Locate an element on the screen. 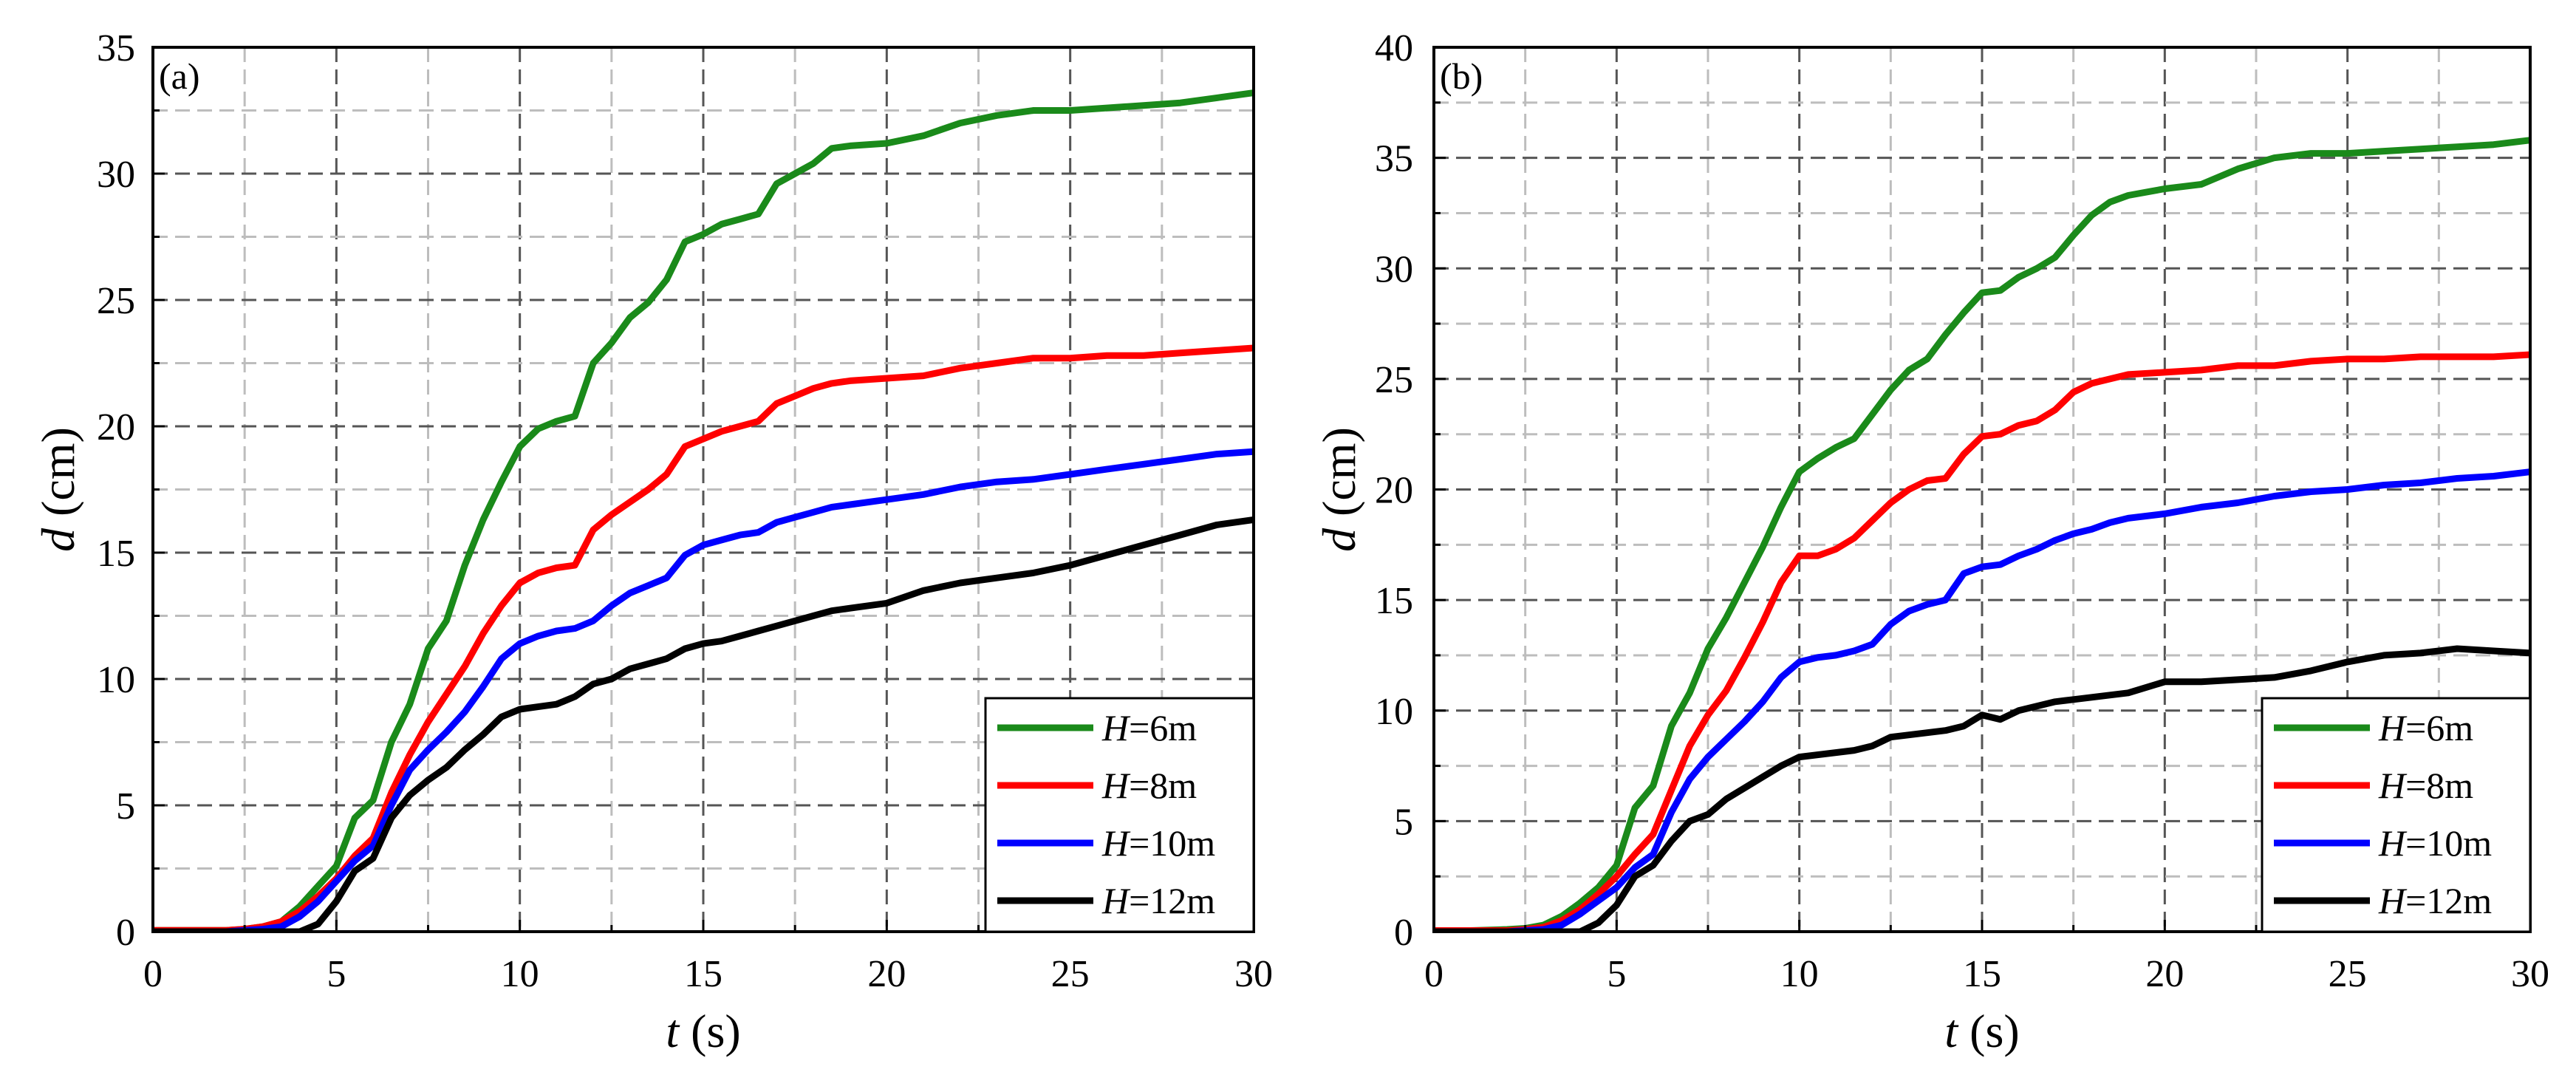  y-tick-label: 40 is located at coordinates (1394, 48).